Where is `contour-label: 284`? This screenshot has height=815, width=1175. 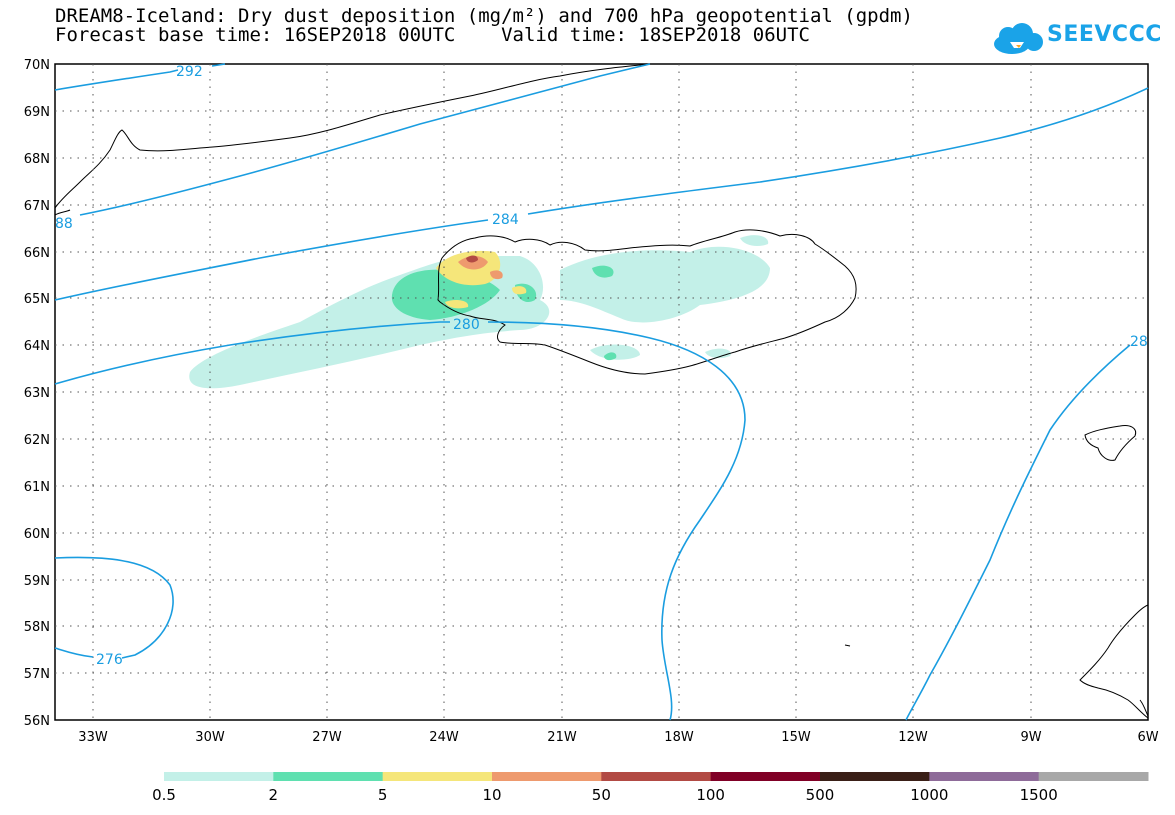
contour-label: 284 is located at coordinates (505, 220).